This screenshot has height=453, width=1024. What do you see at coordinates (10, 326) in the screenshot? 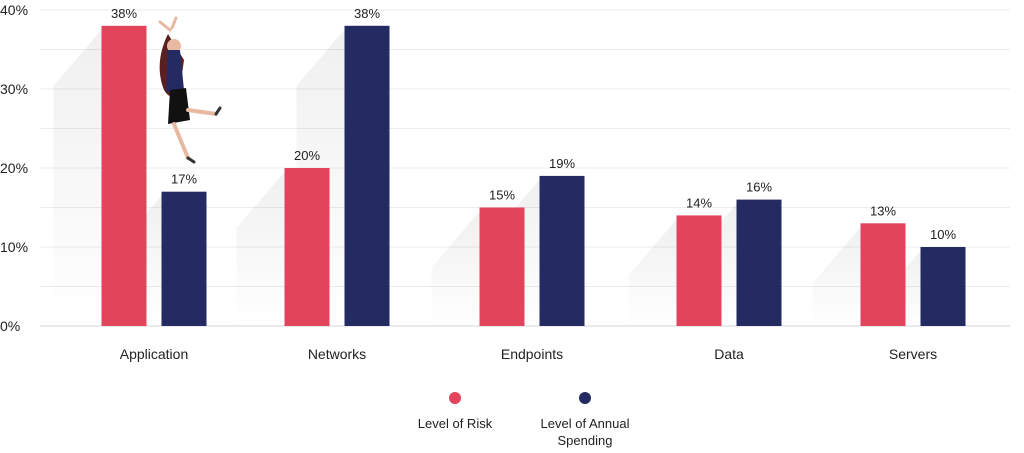
I see `y-tick-label: 0%` at bounding box center [10, 326].